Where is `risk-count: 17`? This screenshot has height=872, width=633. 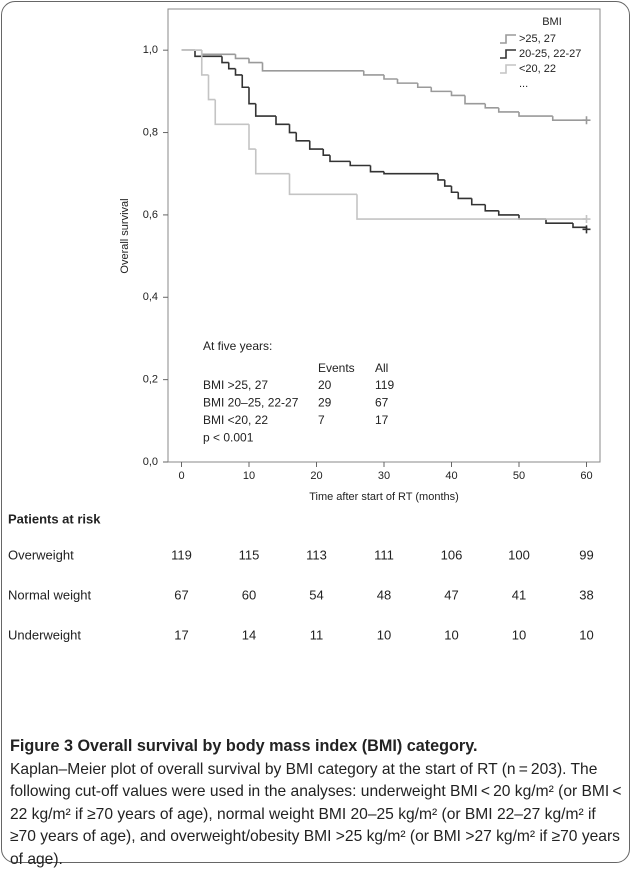
risk-count: 17 is located at coordinates (181, 634).